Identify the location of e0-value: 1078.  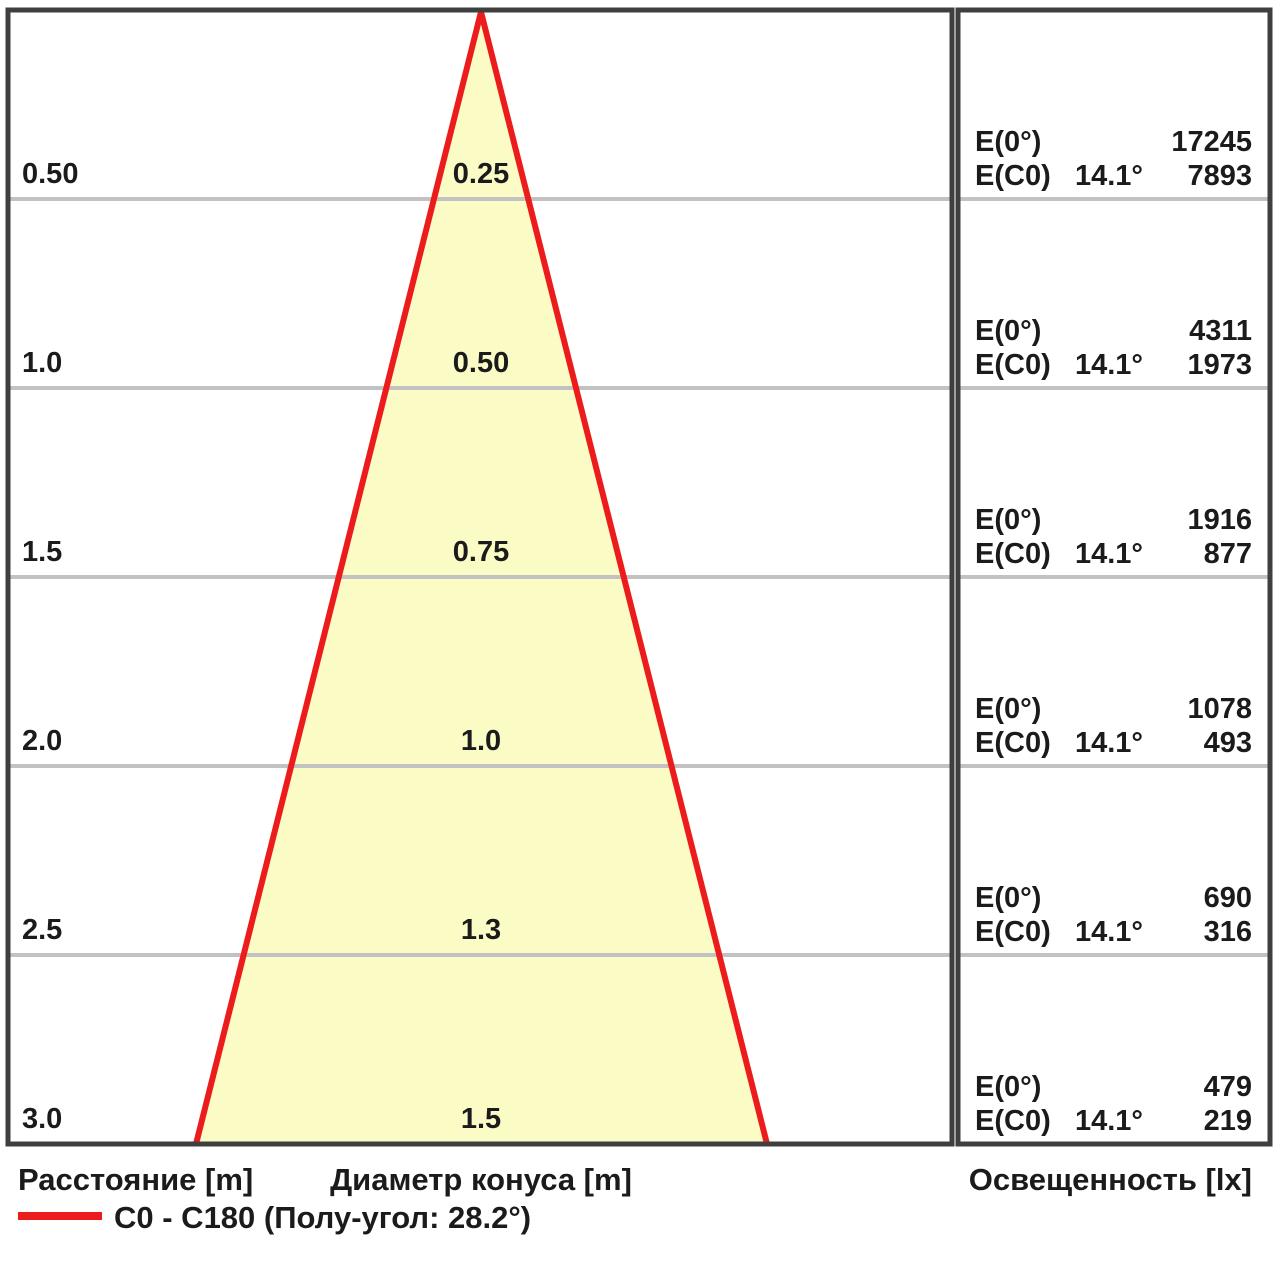
(1219, 709).